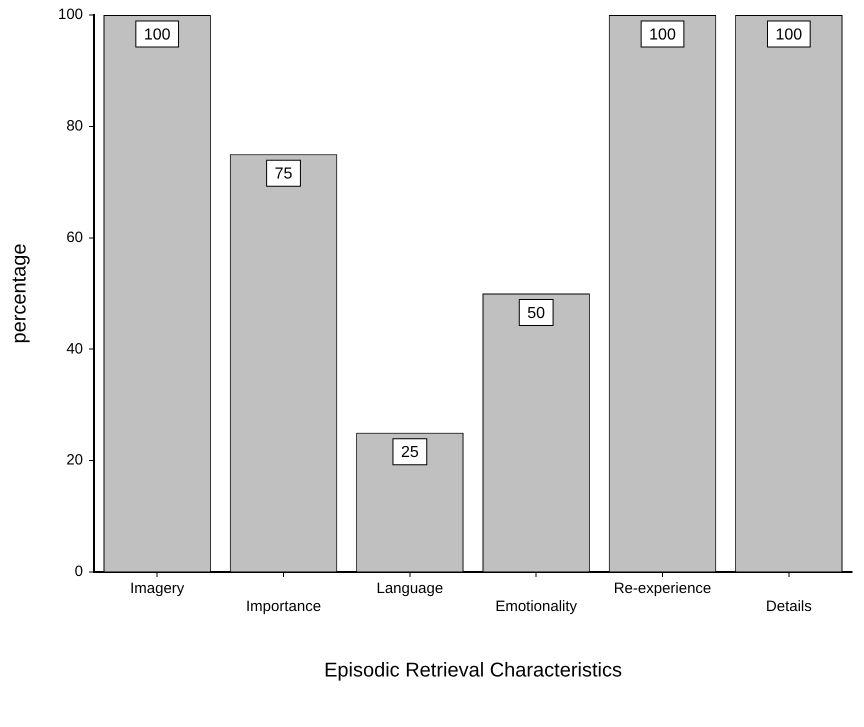  Describe the element at coordinates (75, 460) in the screenshot. I see `y-tick-label: 20` at that location.